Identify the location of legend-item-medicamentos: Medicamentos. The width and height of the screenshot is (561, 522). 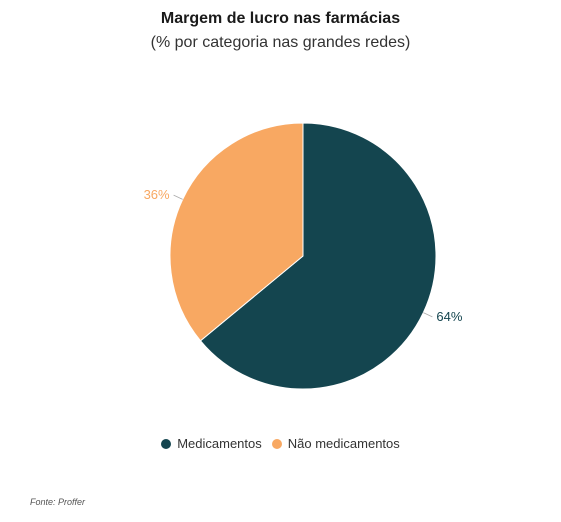
(211, 443).